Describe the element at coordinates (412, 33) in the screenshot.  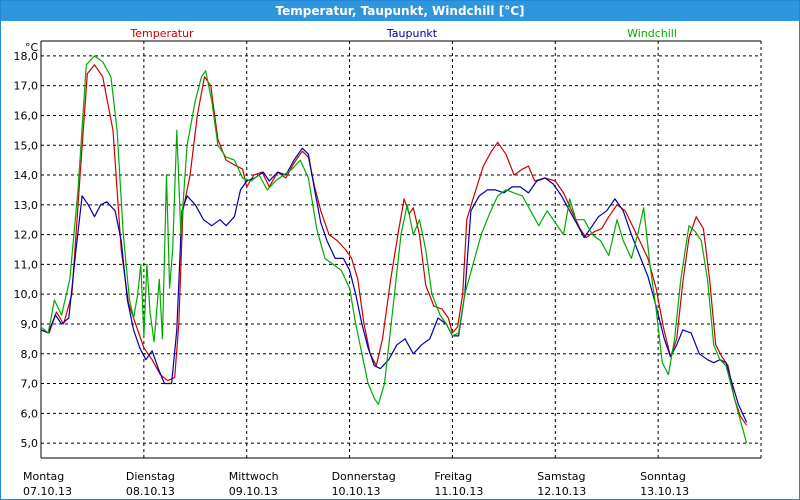
I see `legend-taupunkt: Taupunkt` at that location.